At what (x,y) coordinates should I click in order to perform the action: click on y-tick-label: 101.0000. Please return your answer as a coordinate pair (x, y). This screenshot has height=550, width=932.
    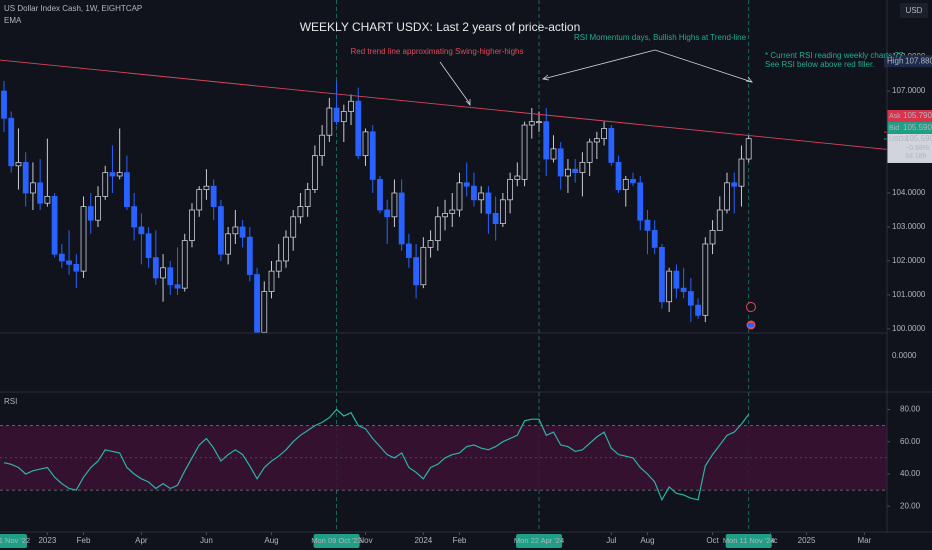
    Looking at the image, I should click on (909, 294).